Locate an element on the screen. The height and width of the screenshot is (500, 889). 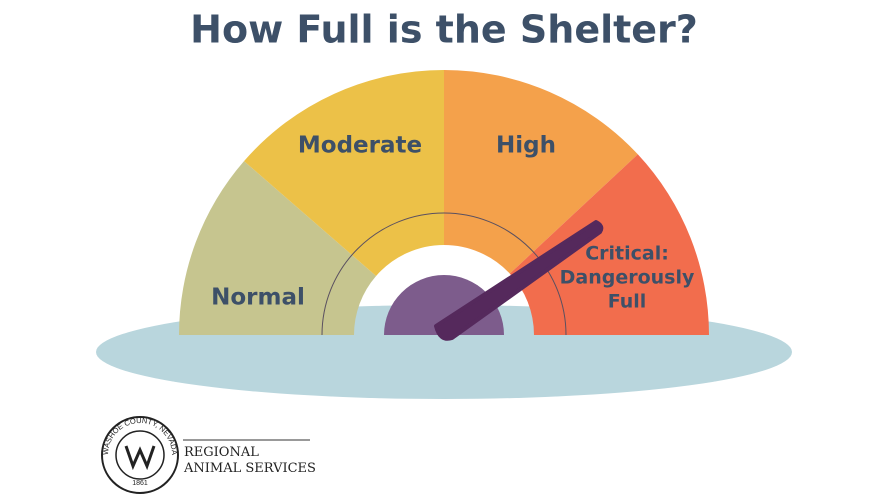
logo-ring is located at coordinates (140, 455).